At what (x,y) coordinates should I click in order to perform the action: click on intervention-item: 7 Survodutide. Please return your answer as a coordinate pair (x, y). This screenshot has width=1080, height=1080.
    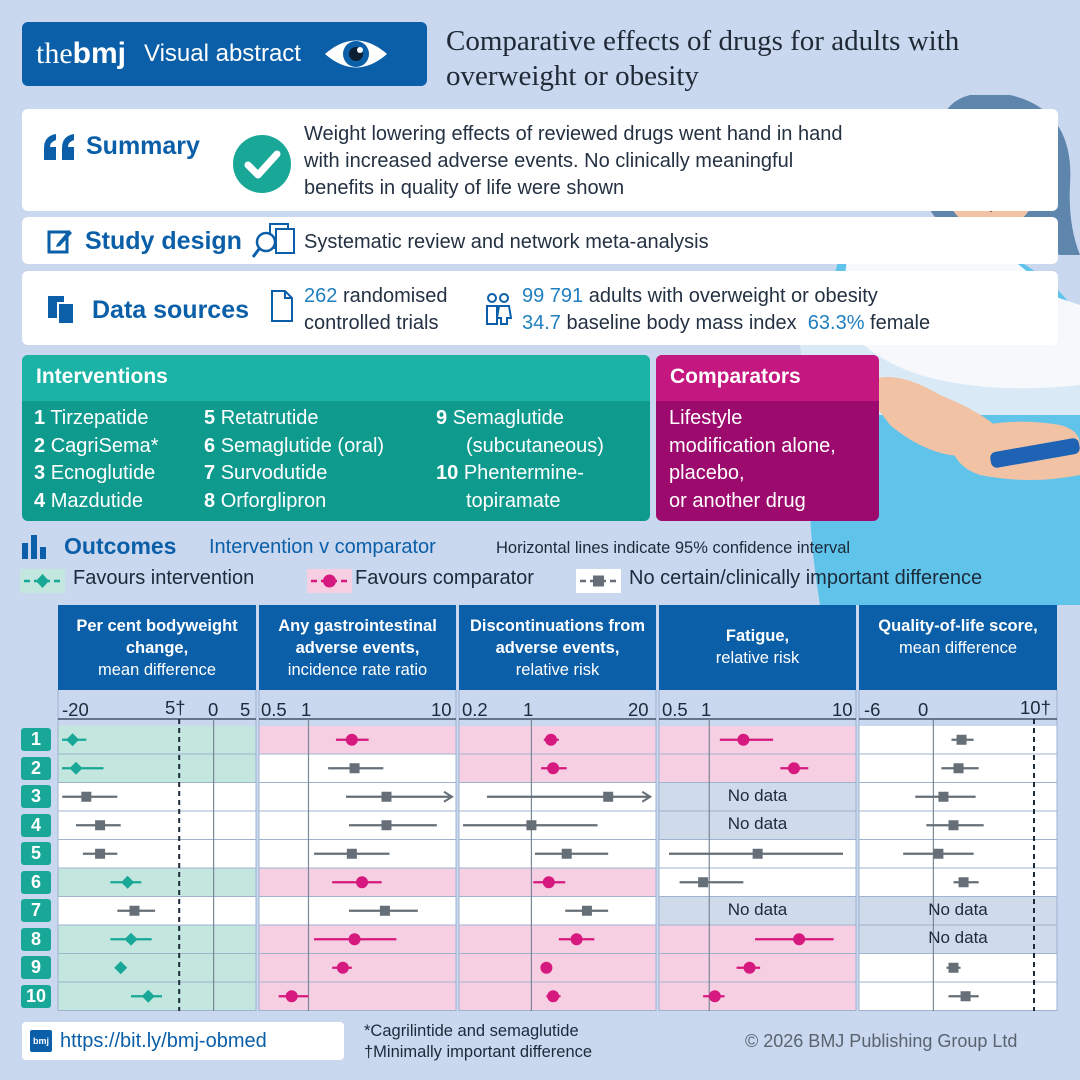
    Looking at the image, I should click on (266, 473).